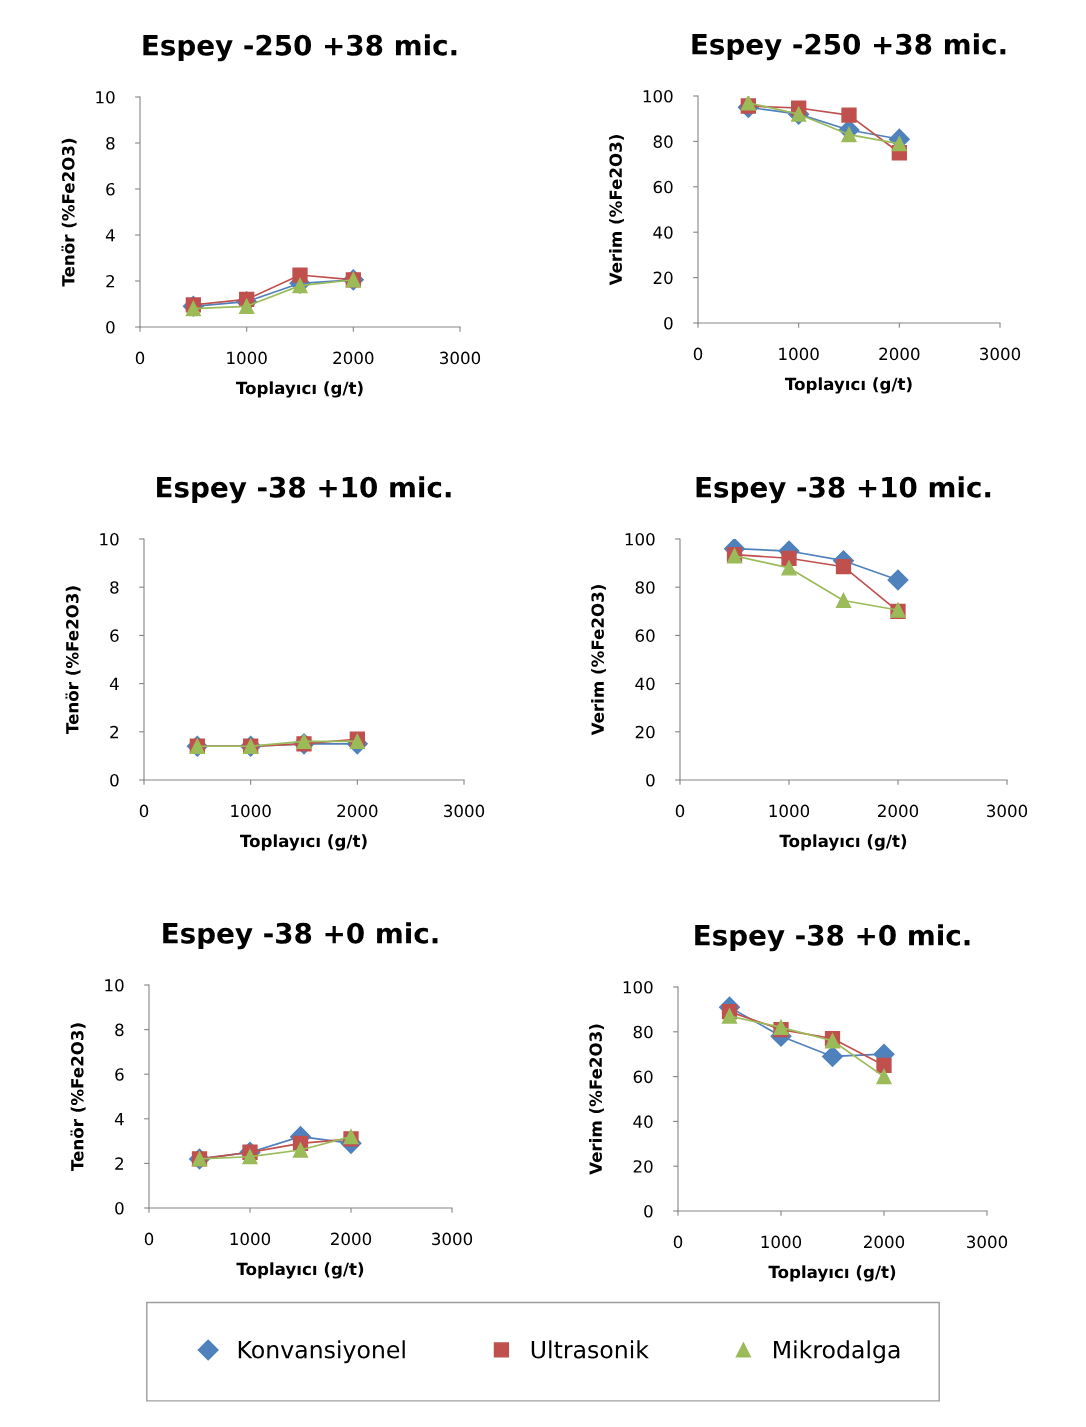  What do you see at coordinates (590, 1349) in the screenshot?
I see `legend-label: Ultrasonik` at bounding box center [590, 1349].